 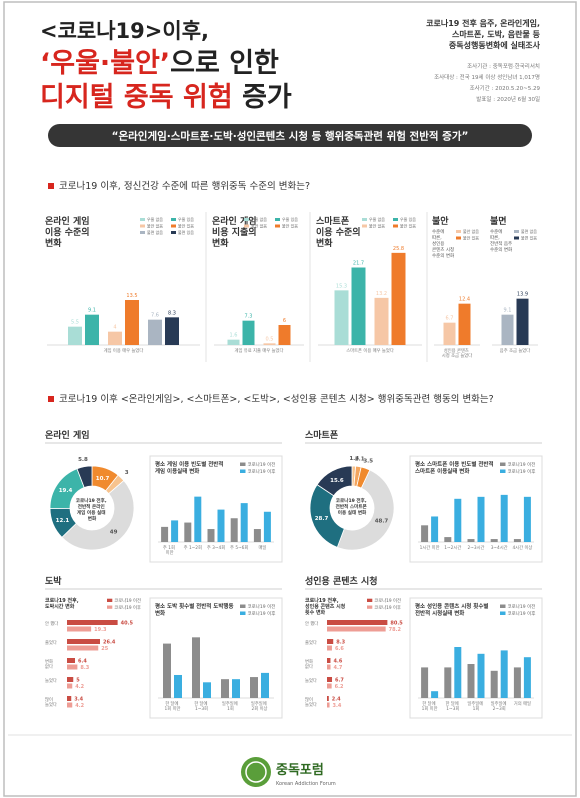 What do you see at coordinates (337, 706) in the screenshot?
I see `value-label: 3.4` at bounding box center [337, 706].